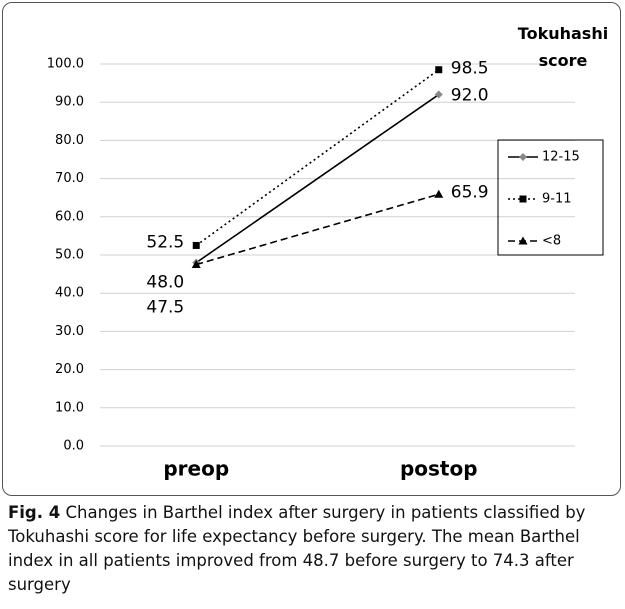 This screenshot has width=625, height=609. What do you see at coordinates (34, 512) in the screenshot?
I see `caption-label: Fig. 4` at bounding box center [34, 512].